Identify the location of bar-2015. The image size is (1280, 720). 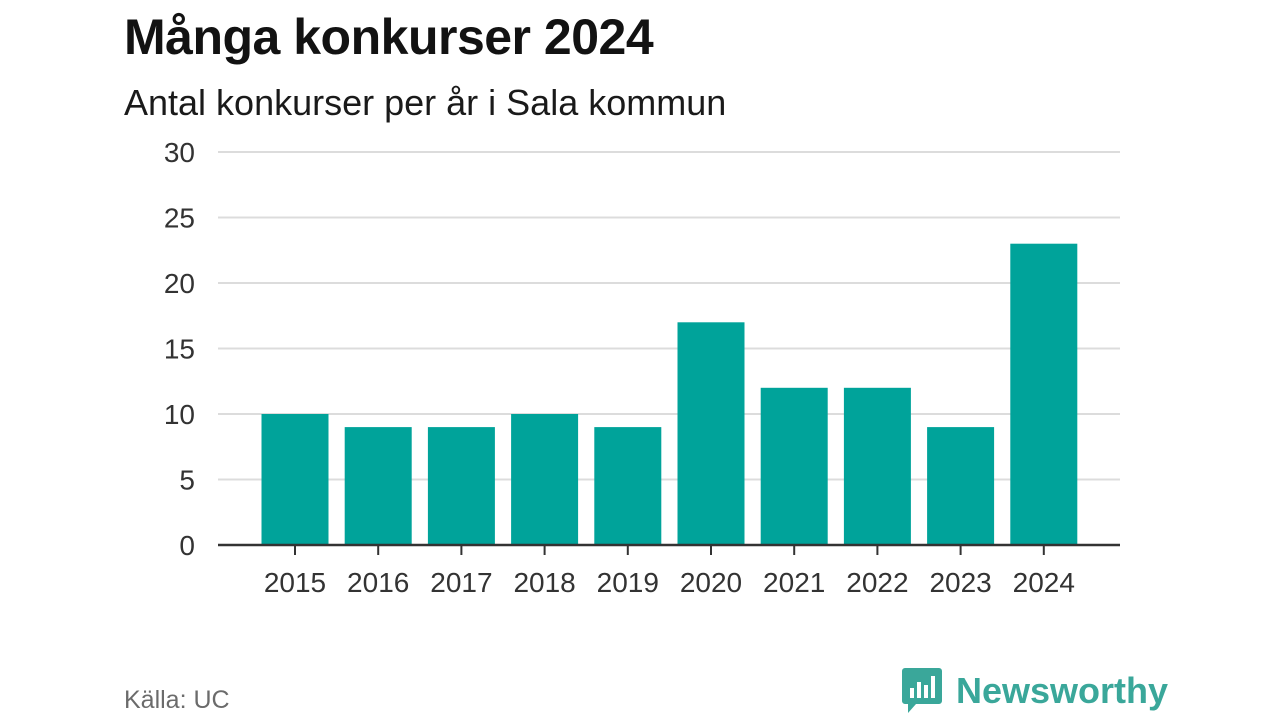
(295, 479).